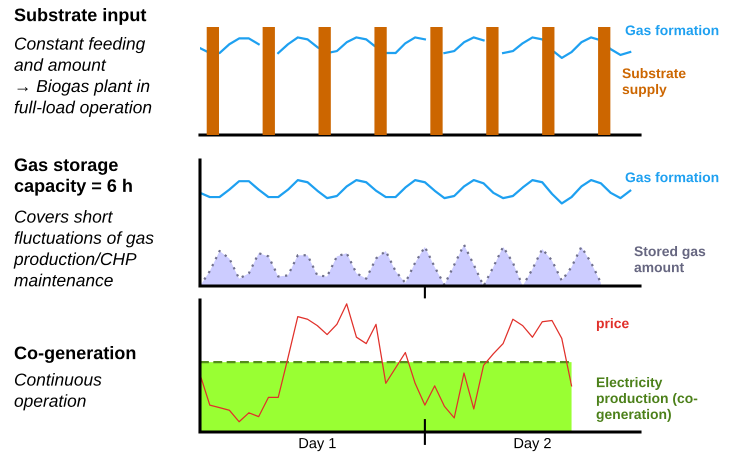 Image resolution: width=729 pixels, height=458 pixels. Describe the element at coordinates (612, 324) in the screenshot. I see `text: price` at that location.